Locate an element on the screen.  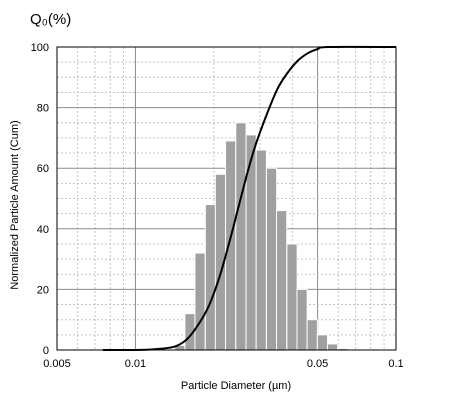
y-tick-label: 0 is located at coordinates (46, 351).